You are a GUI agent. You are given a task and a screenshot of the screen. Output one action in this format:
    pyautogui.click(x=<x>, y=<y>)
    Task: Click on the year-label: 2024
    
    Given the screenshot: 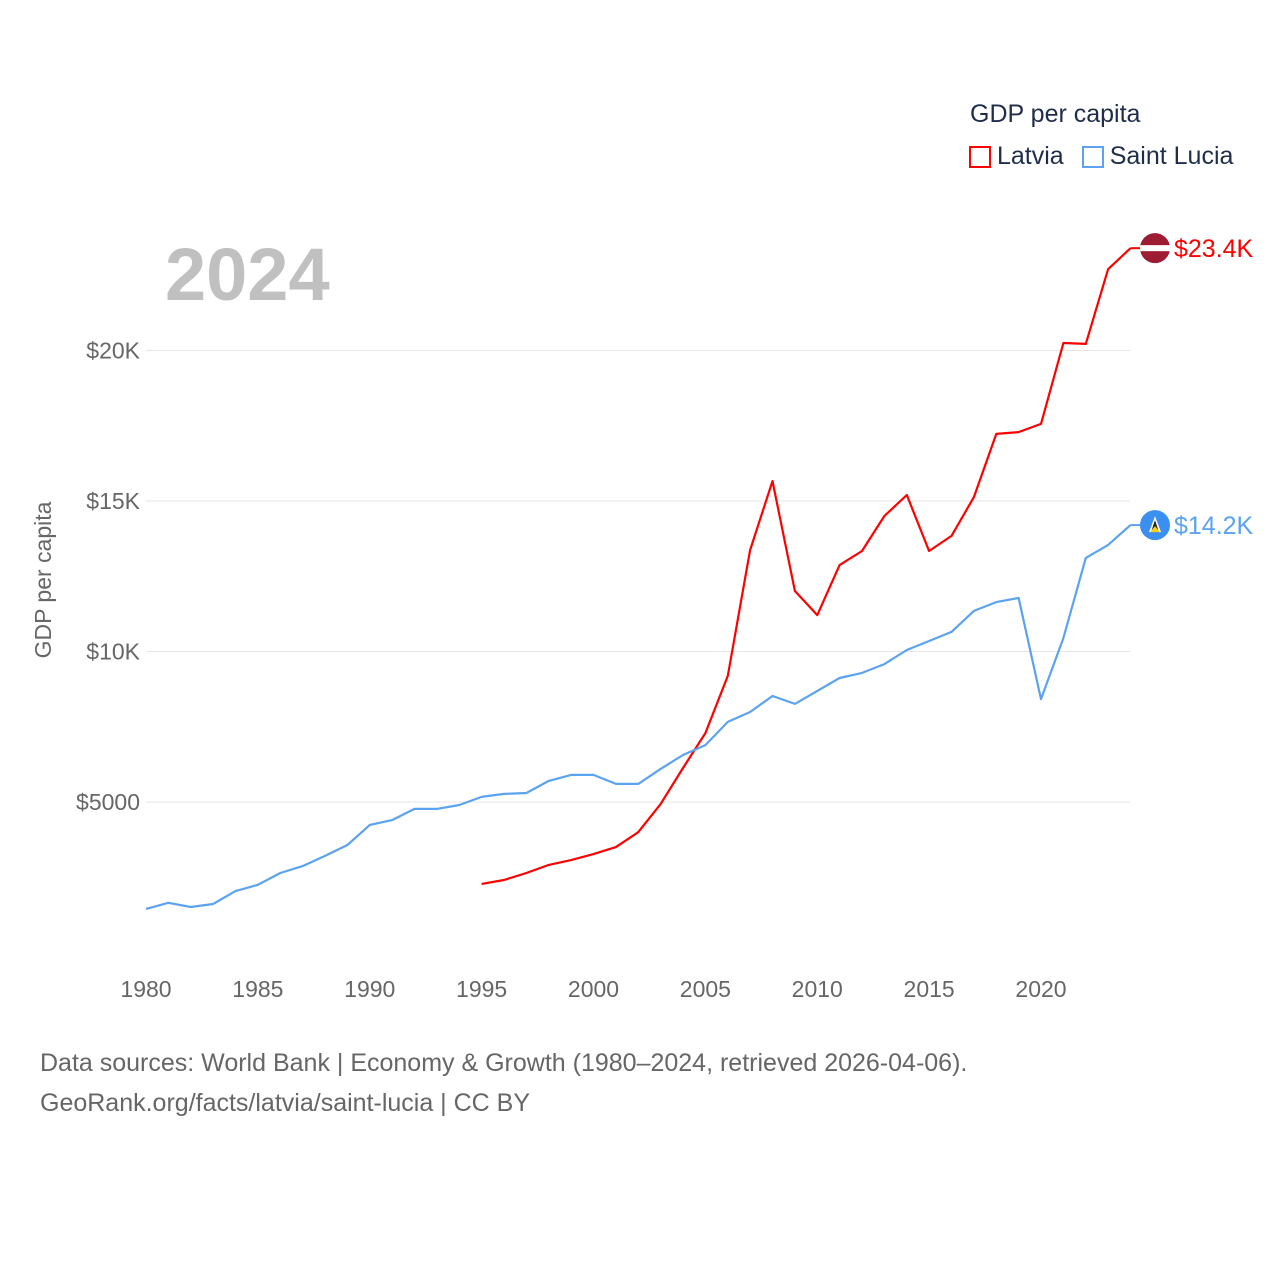 What is the action you would take?
    pyautogui.click(x=247, y=274)
    